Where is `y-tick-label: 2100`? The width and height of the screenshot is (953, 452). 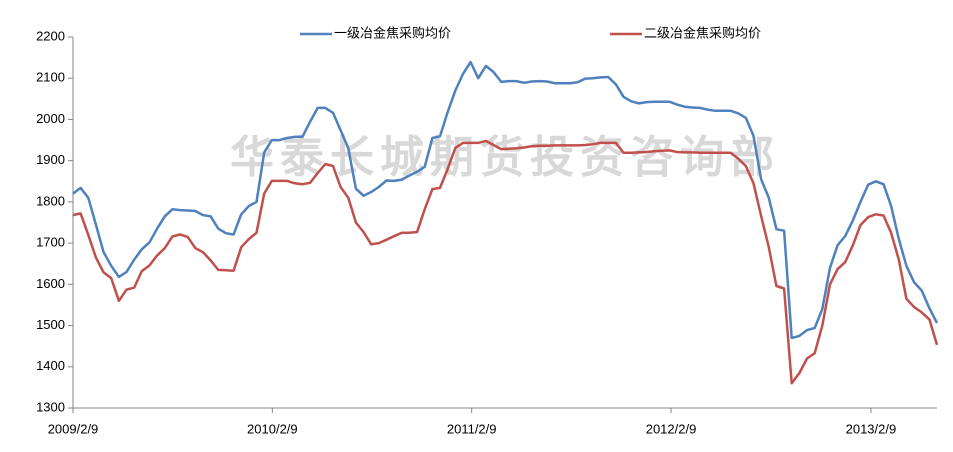 y-tick-label: 2100 is located at coordinates (50, 77).